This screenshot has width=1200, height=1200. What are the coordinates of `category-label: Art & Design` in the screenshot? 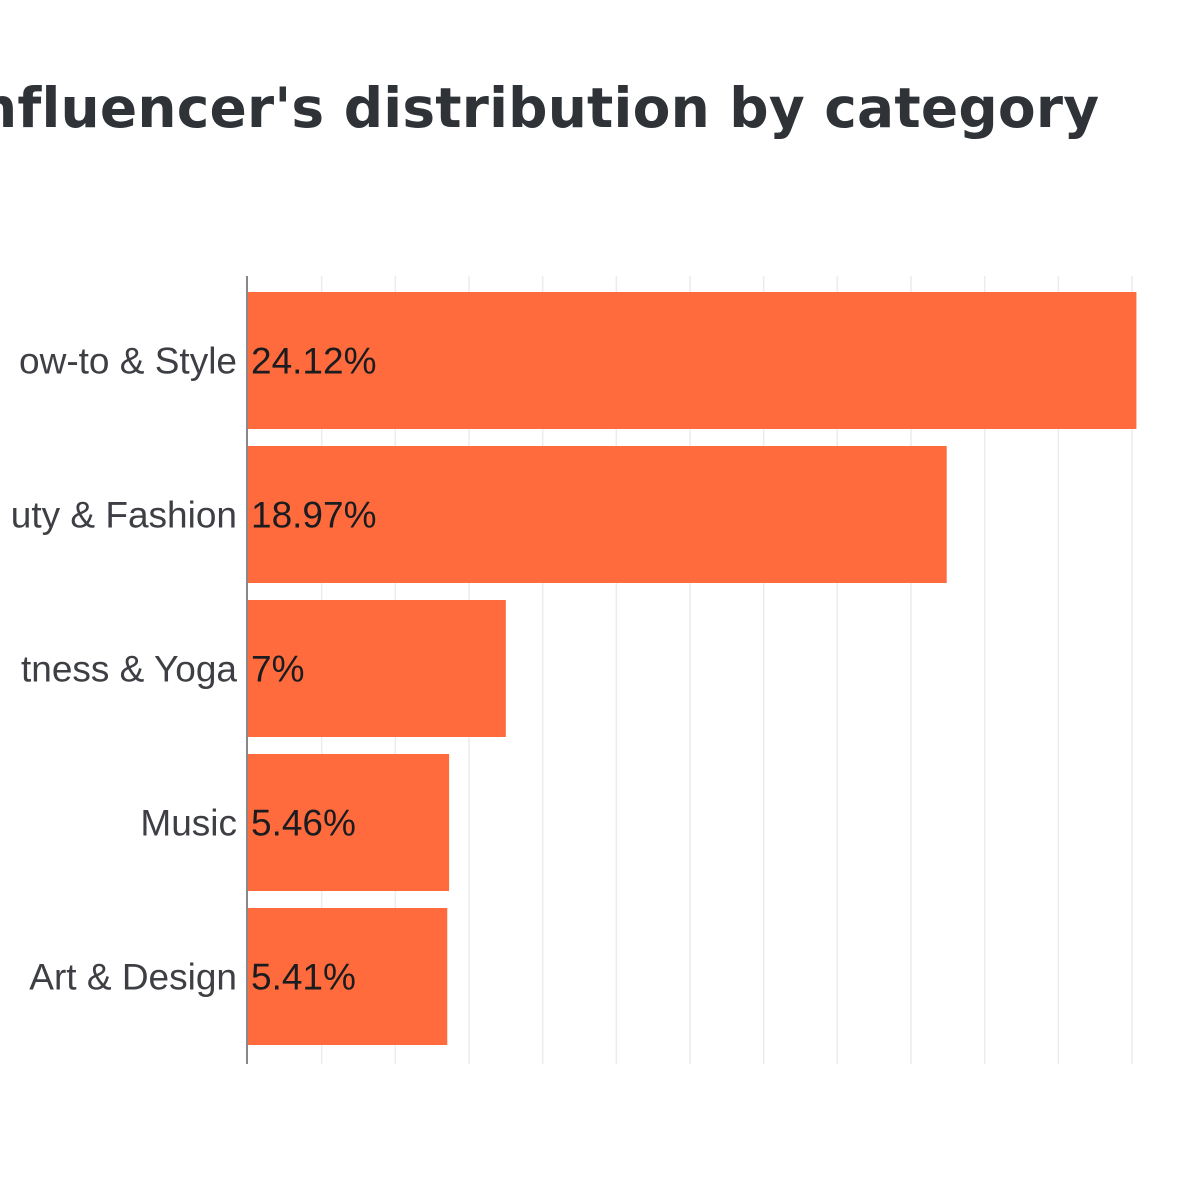 It's located at (133, 977).